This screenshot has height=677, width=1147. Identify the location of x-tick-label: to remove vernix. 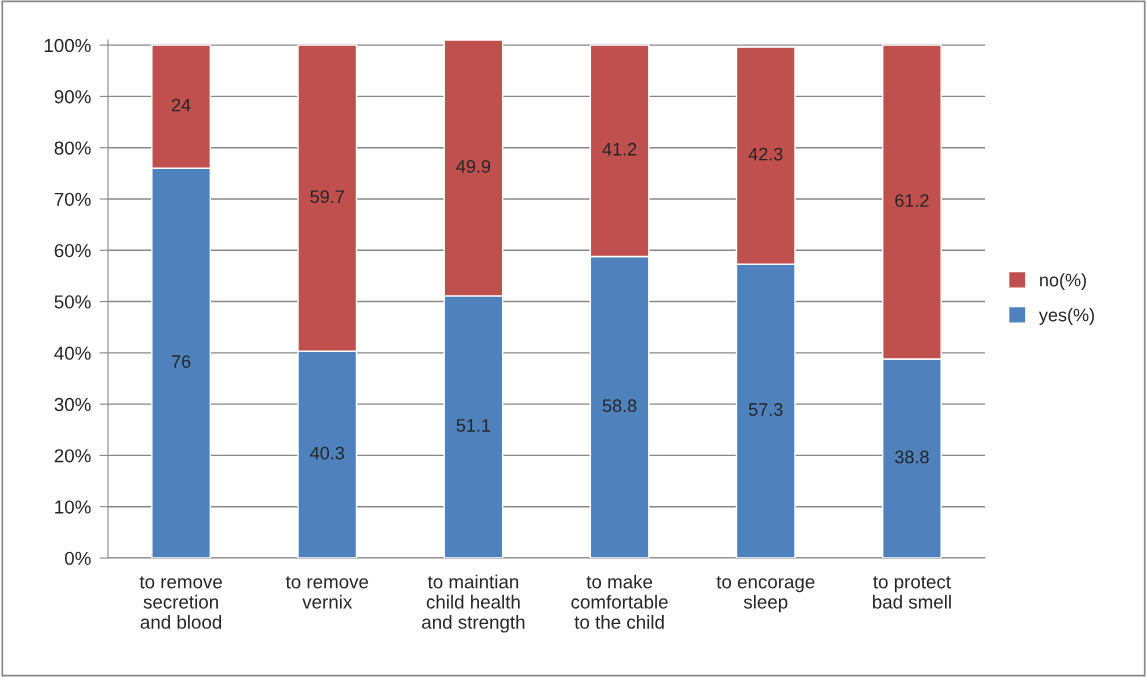
(327, 592).